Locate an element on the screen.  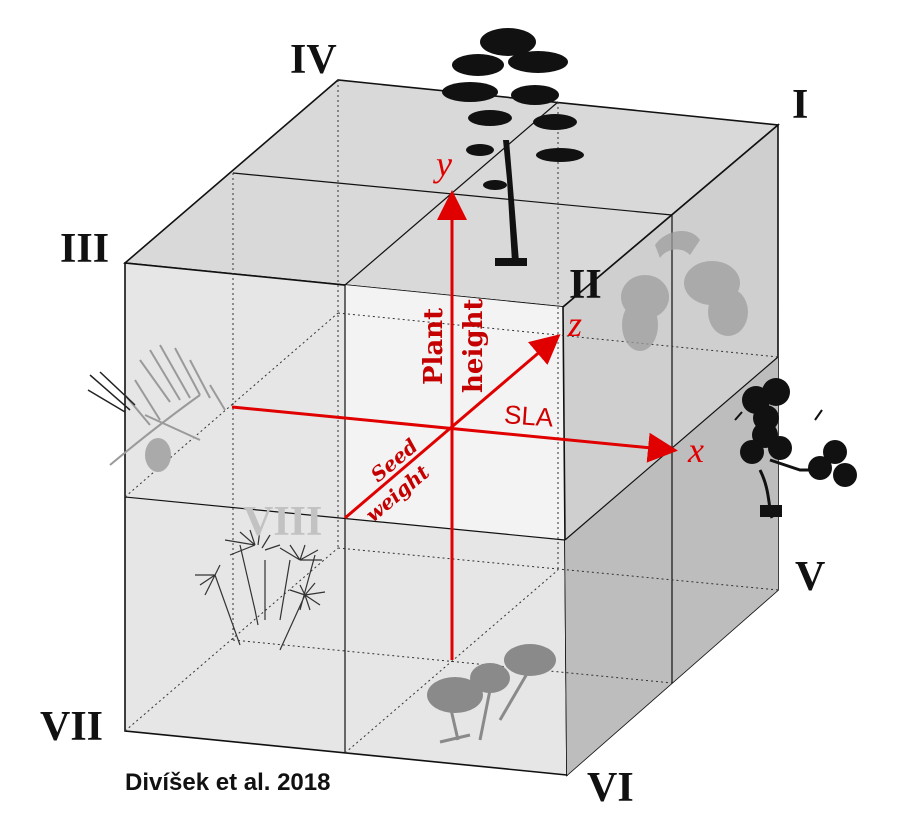
pine-branch-icon is located at coordinates (156, 408).